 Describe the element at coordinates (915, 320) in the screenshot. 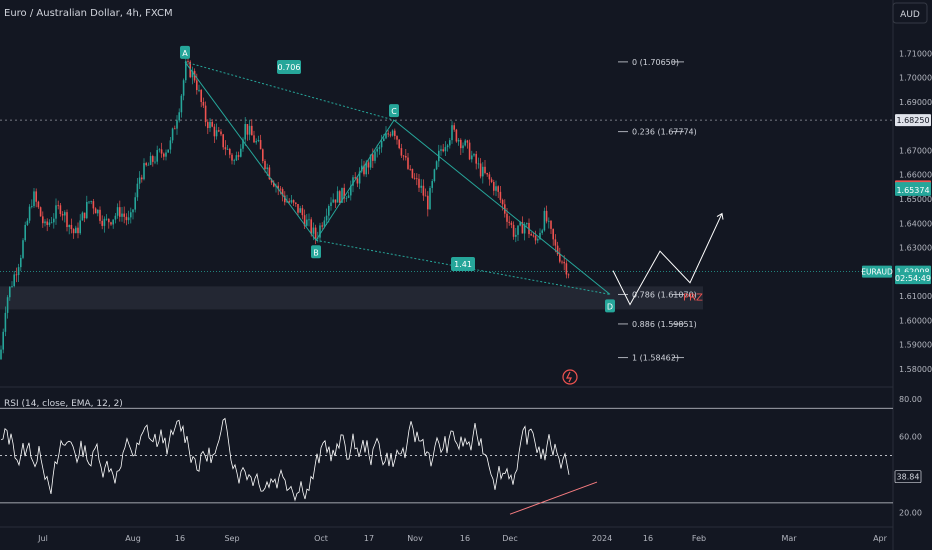

I see `price-tick-label: 1.60000` at that location.